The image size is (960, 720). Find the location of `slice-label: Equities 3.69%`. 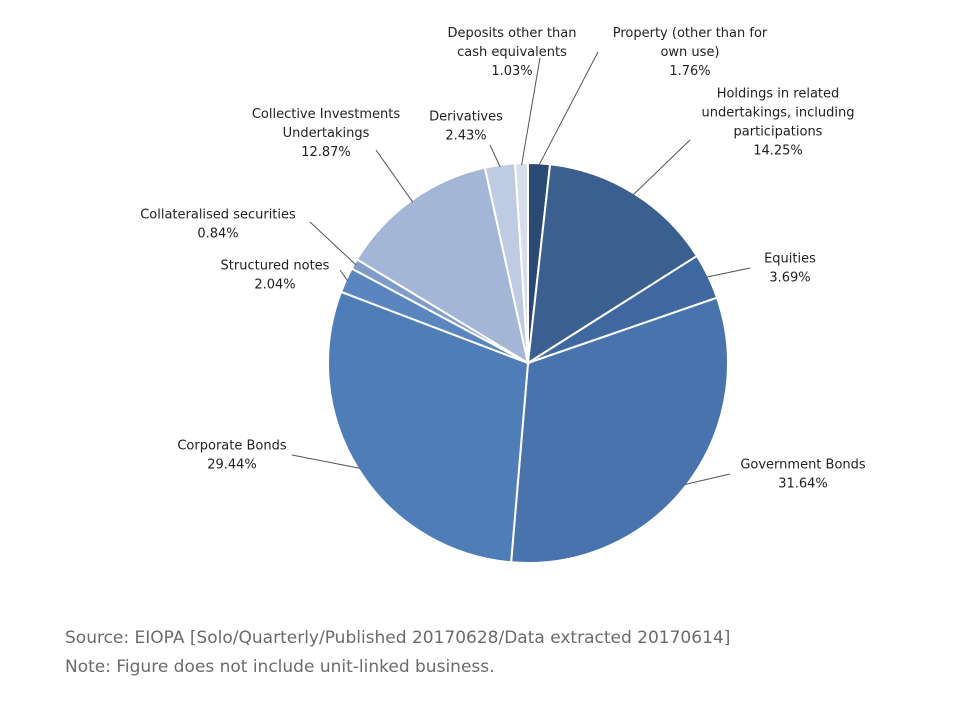

slice-label: Equities 3.69% is located at coordinates (790, 269).